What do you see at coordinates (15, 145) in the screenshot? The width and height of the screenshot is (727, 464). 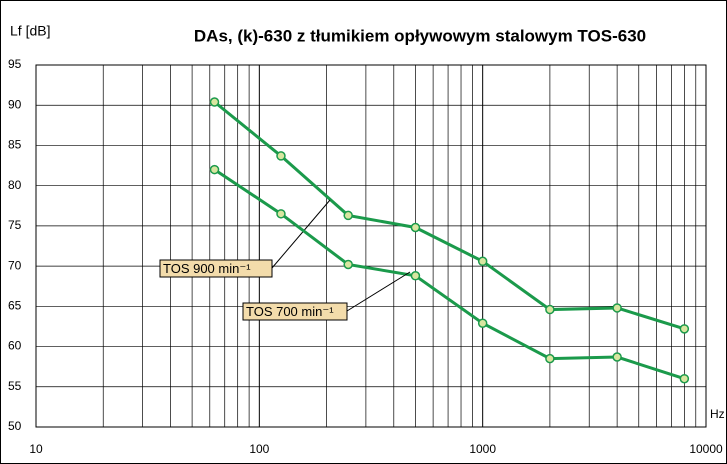 I see `y-tick-label: 85` at bounding box center [15, 145].